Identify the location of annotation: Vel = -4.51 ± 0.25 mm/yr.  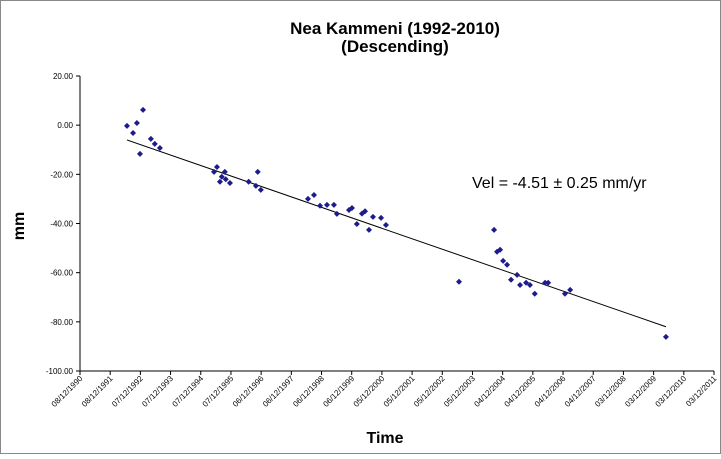
(559, 183).